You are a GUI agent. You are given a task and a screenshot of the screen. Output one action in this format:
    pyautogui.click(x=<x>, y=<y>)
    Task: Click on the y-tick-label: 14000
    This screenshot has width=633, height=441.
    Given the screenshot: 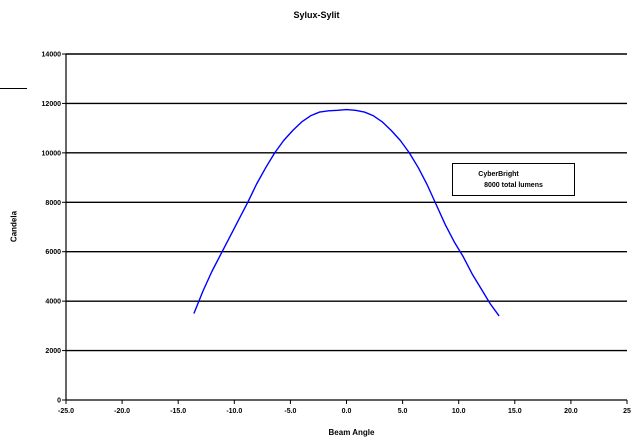 What is the action you would take?
    pyautogui.click(x=52, y=55)
    